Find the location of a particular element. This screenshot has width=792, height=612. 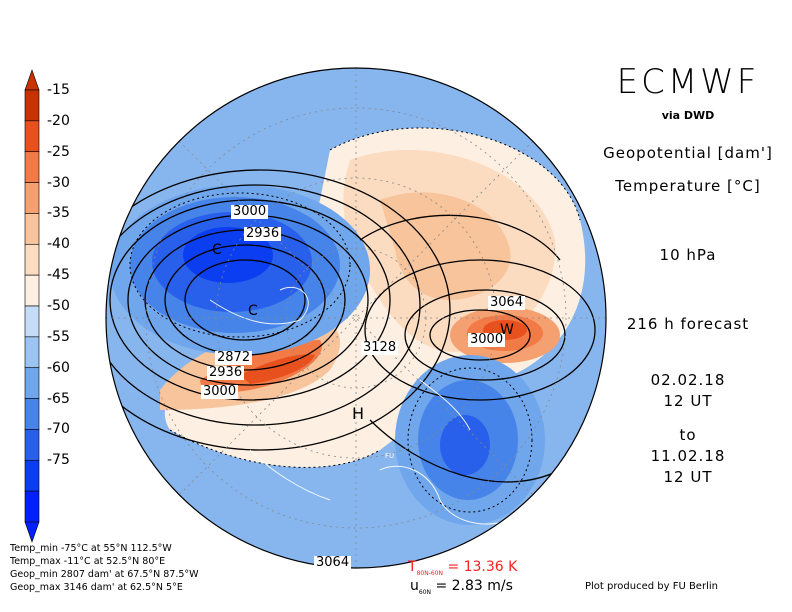

forecast-hours: 216 h forecast is located at coordinates (688, 324).